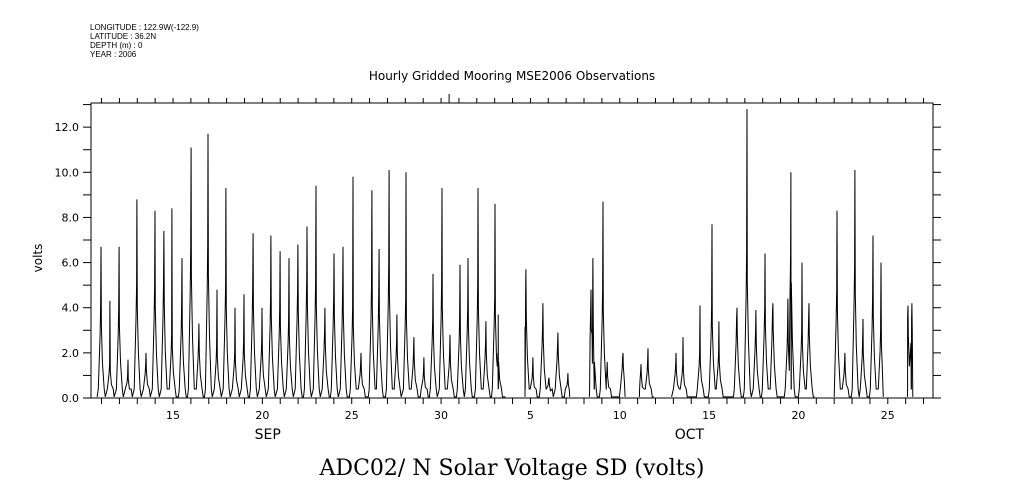 This screenshot has height=504, width=1009. What do you see at coordinates (441, 415) in the screenshot?
I see `x-tick-label: 30` at bounding box center [441, 415].